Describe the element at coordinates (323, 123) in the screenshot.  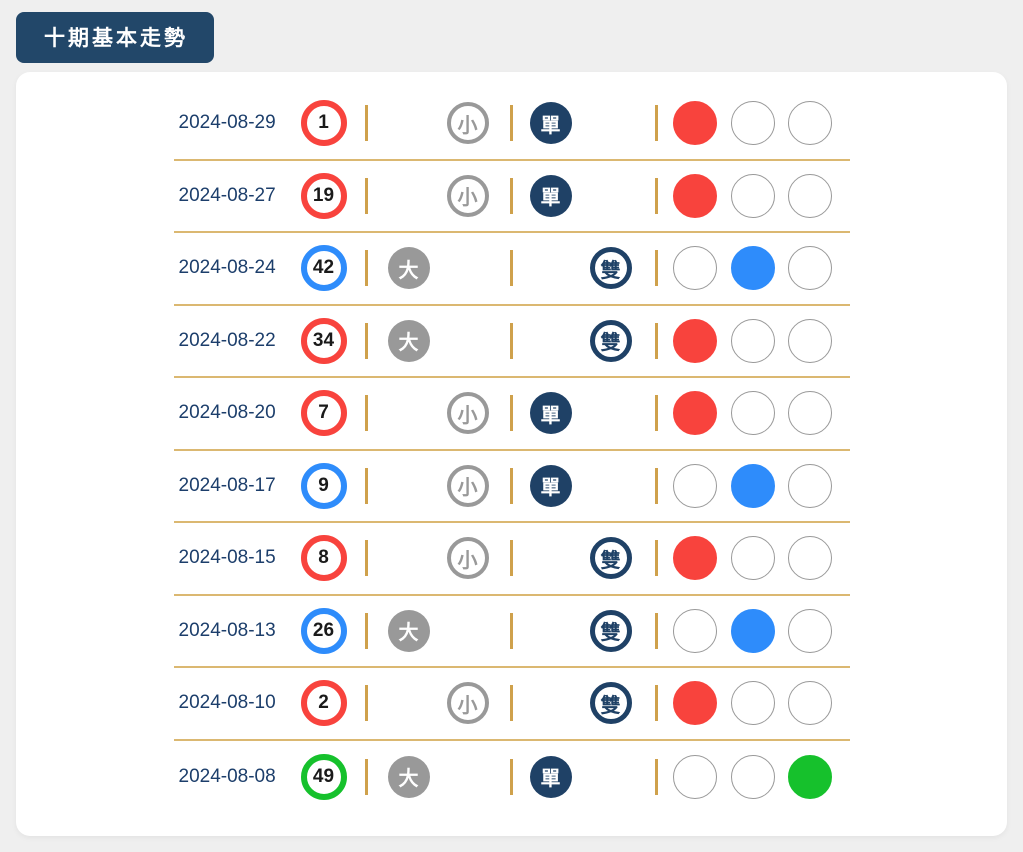
I see `number-ball: 1` at that location.